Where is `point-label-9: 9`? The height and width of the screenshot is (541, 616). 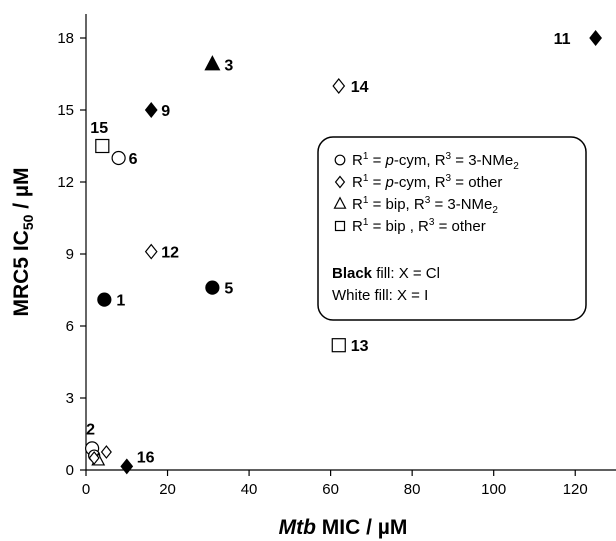 point-label-9: 9 is located at coordinates (165, 111).